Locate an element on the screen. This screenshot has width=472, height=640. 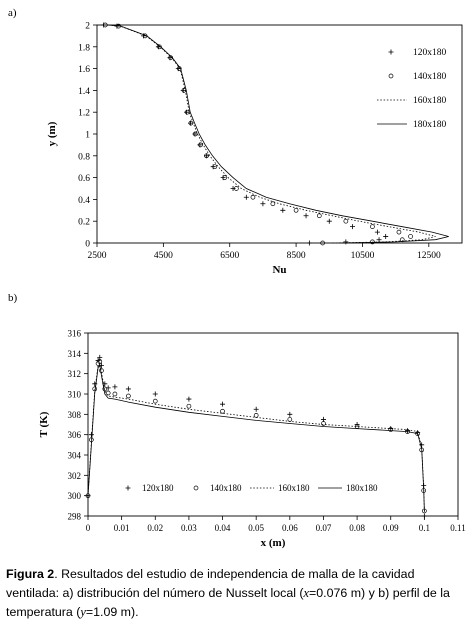
x-tick-label: 0.08 is located at coordinates (357, 528).